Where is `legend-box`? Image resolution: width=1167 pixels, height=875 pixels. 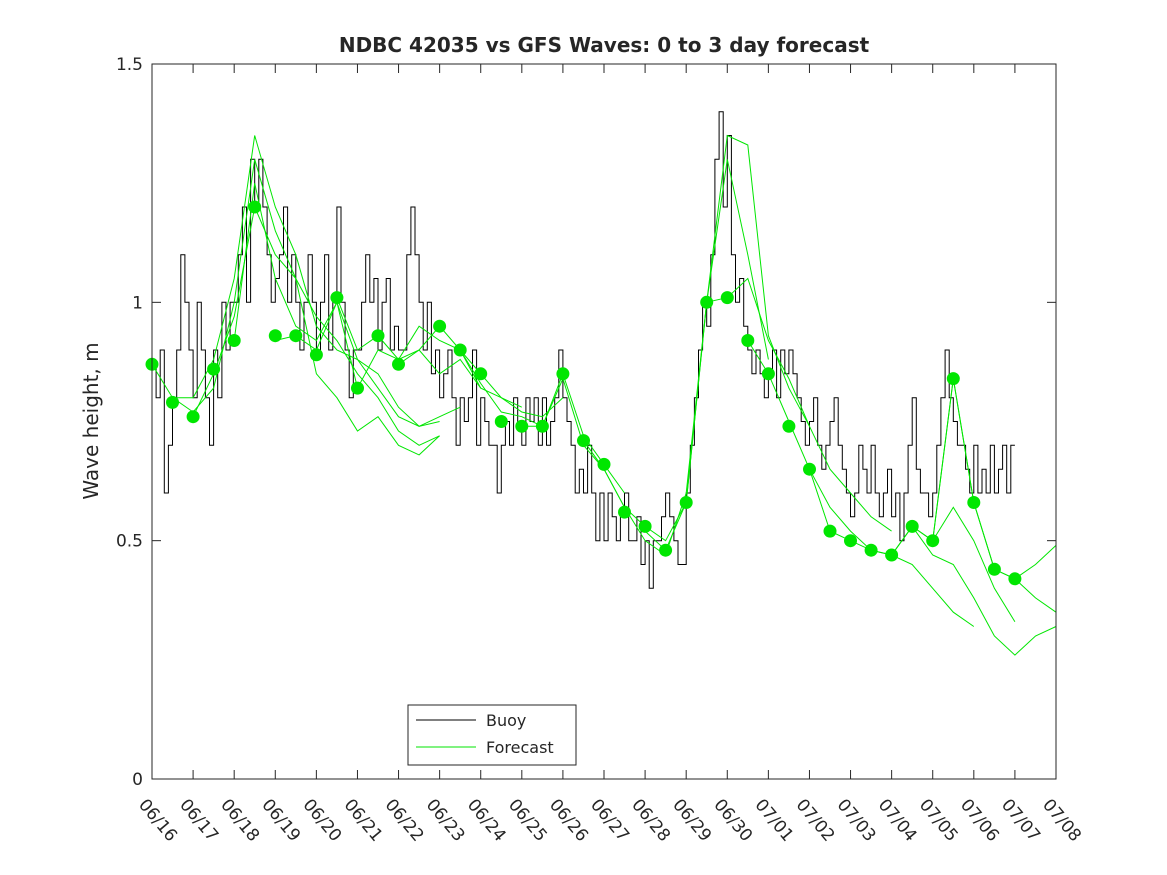
legend-box is located at coordinates (492, 735).